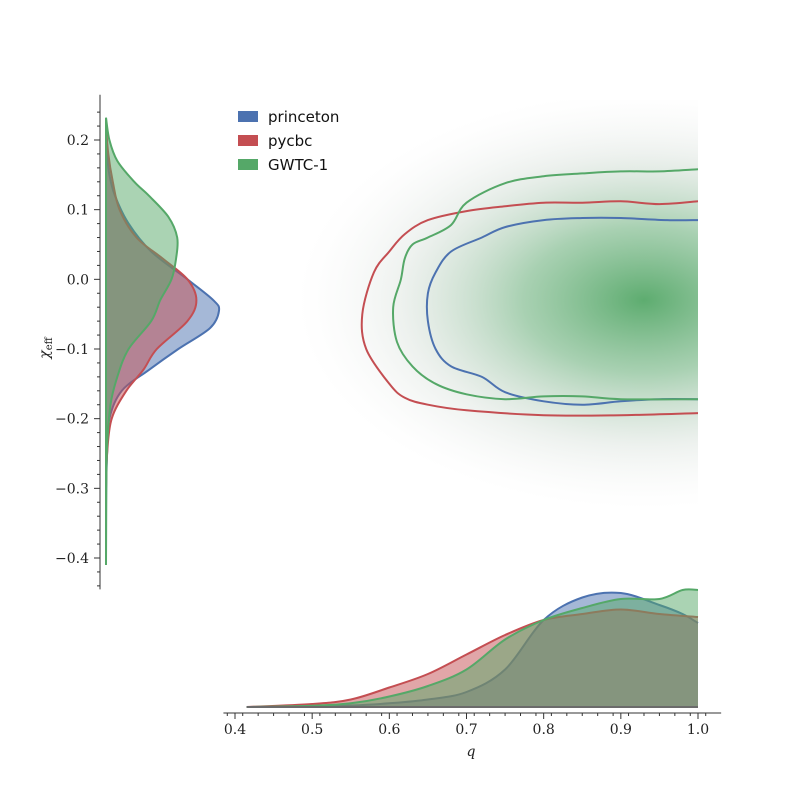 This screenshot has width=800, height=800. What do you see at coordinates (72, 559) in the screenshot?
I see `y-tick-label: −0.4` at bounding box center [72, 559].